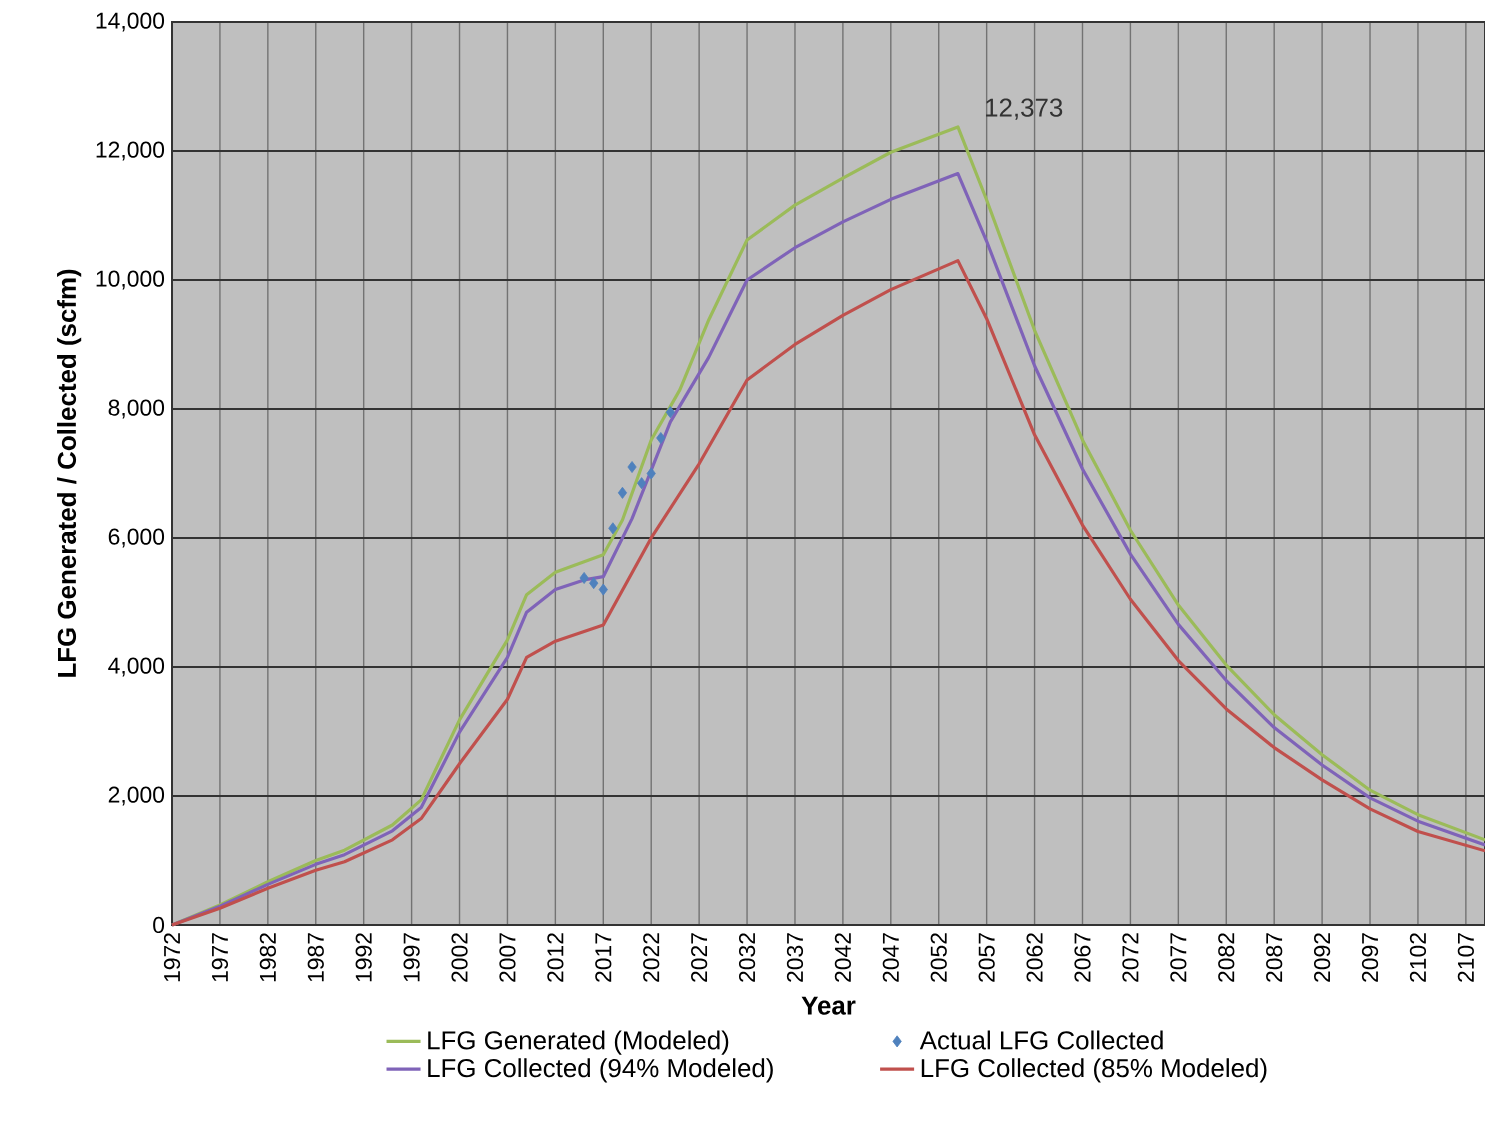 This screenshot has width=1485, height=1148. I want to click on x-tick-label: 2017, so click(603, 957).